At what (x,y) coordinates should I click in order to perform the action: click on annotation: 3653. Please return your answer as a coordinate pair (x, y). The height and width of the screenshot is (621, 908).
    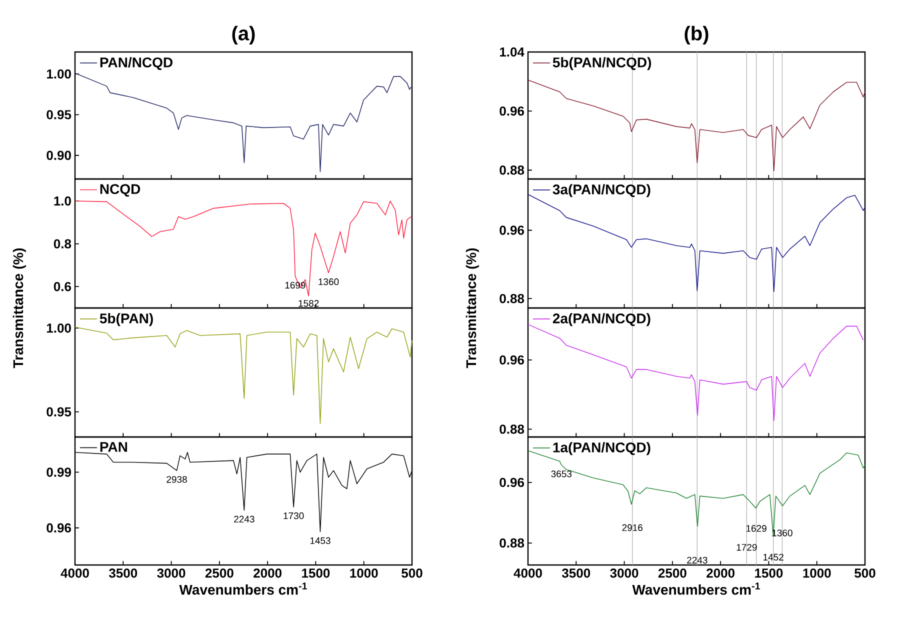
    Looking at the image, I should click on (561, 474).